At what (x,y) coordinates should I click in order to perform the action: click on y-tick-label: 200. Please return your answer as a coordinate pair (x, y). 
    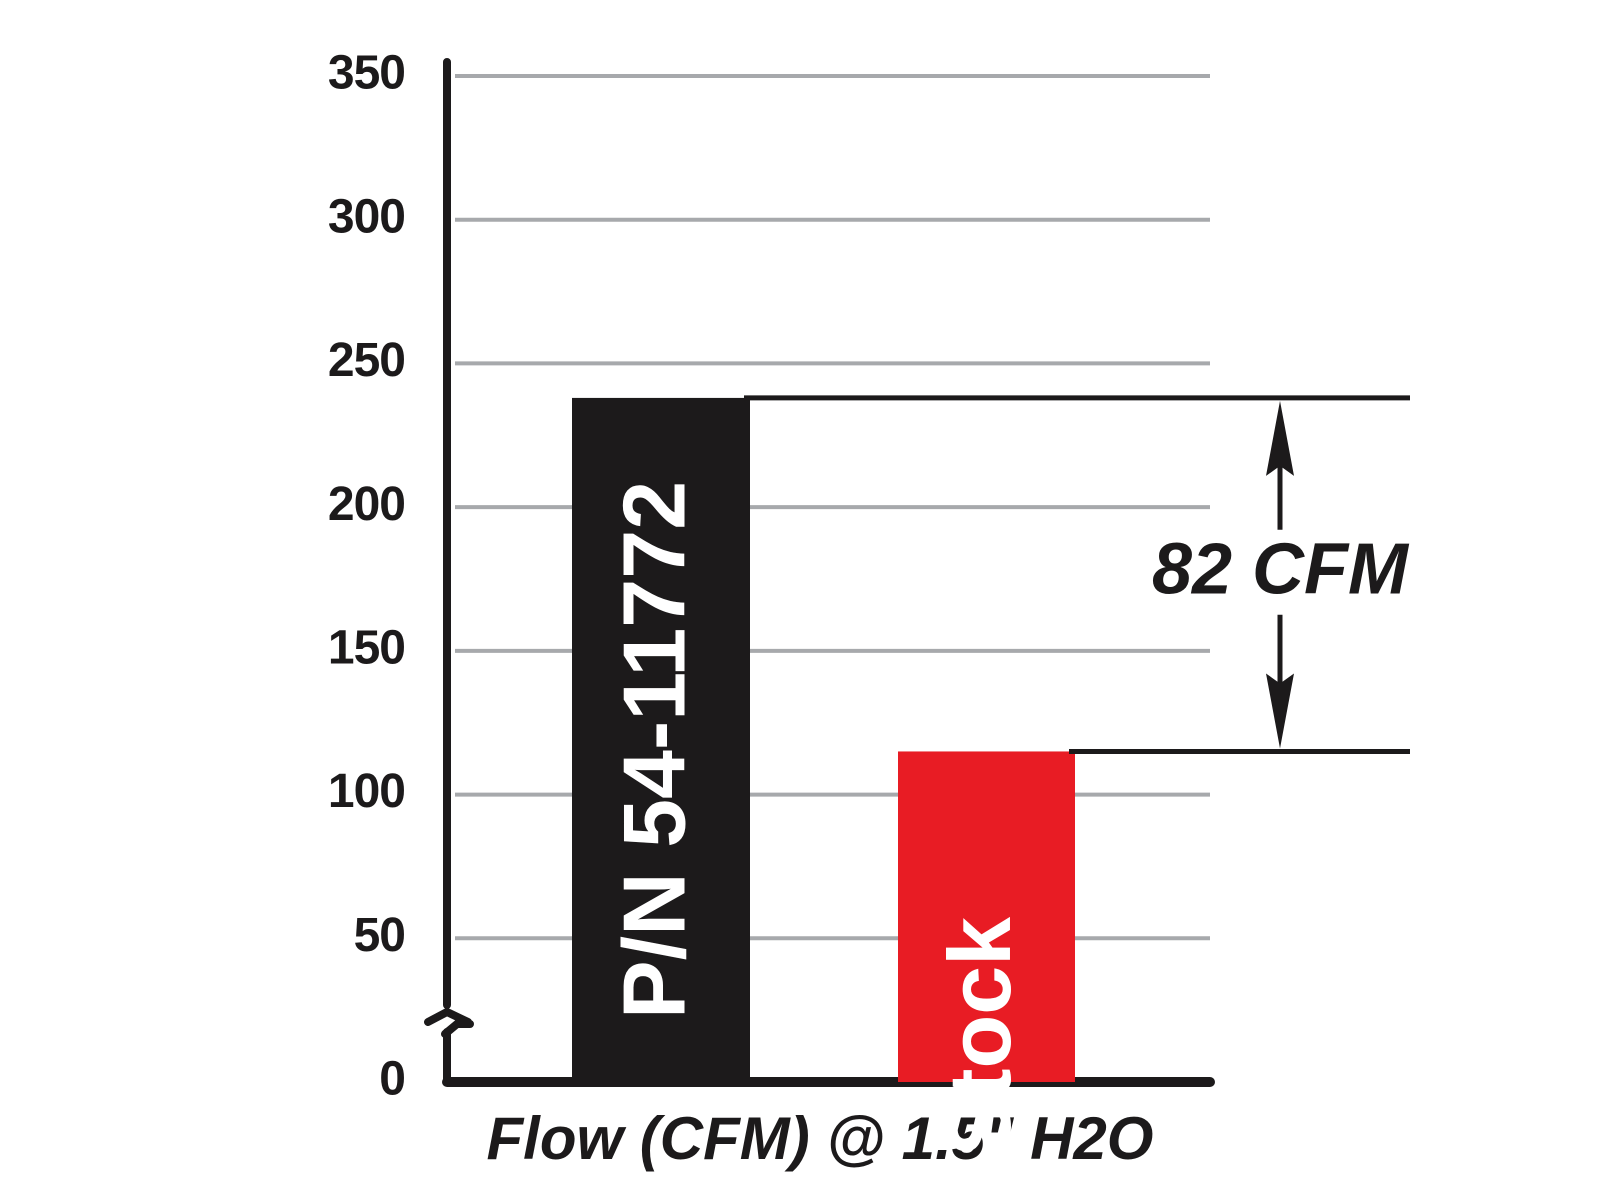
    Looking at the image, I should click on (366, 504).